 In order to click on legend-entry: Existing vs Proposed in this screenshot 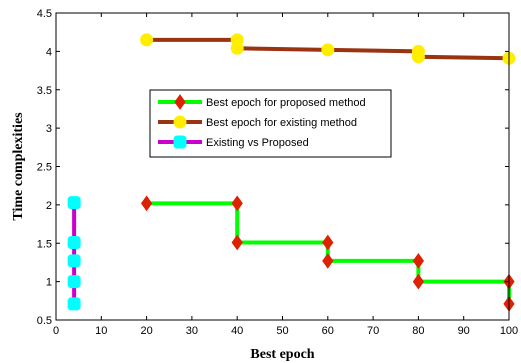, I will do `click(233, 142)`.